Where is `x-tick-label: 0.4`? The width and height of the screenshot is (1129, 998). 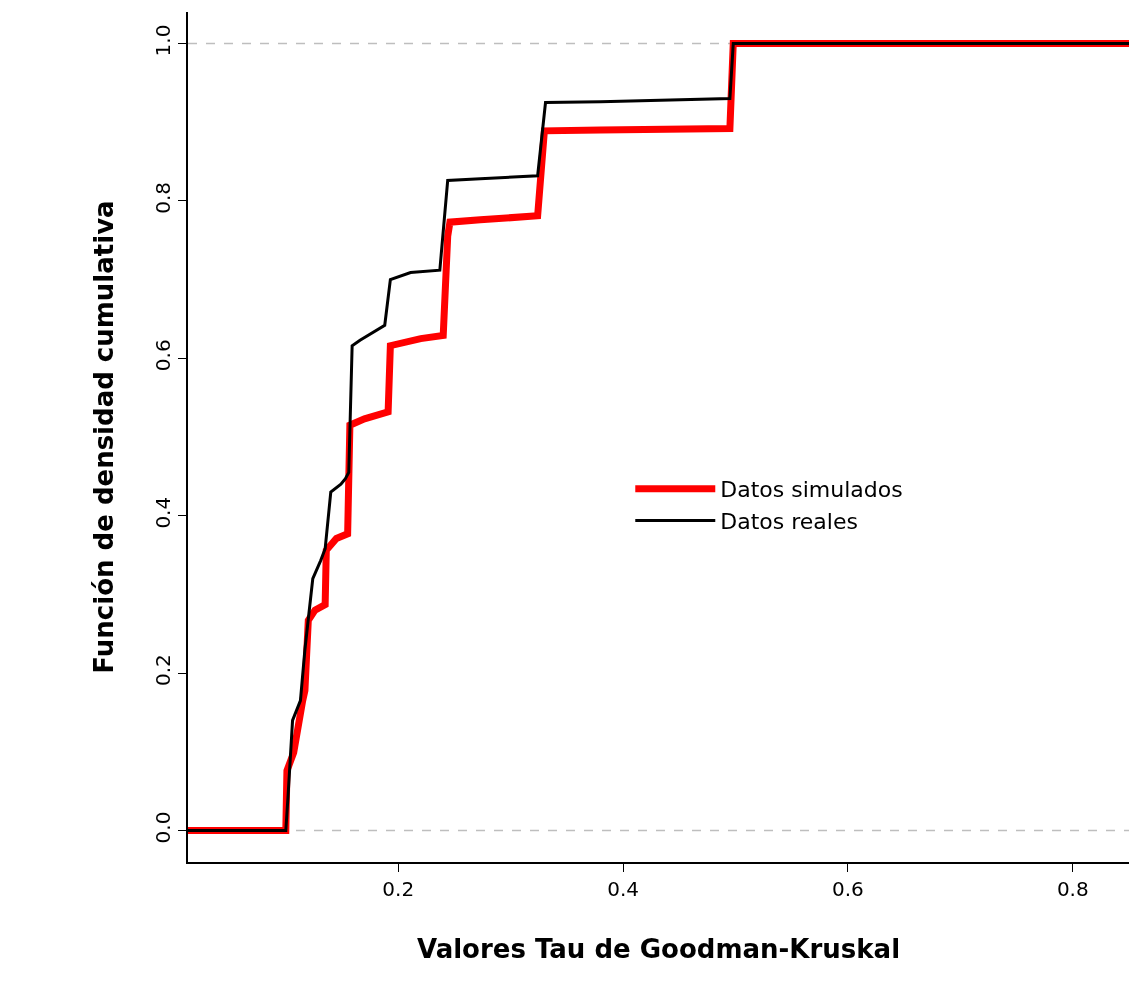
x-tick-label: 0.4 is located at coordinates (623, 888).